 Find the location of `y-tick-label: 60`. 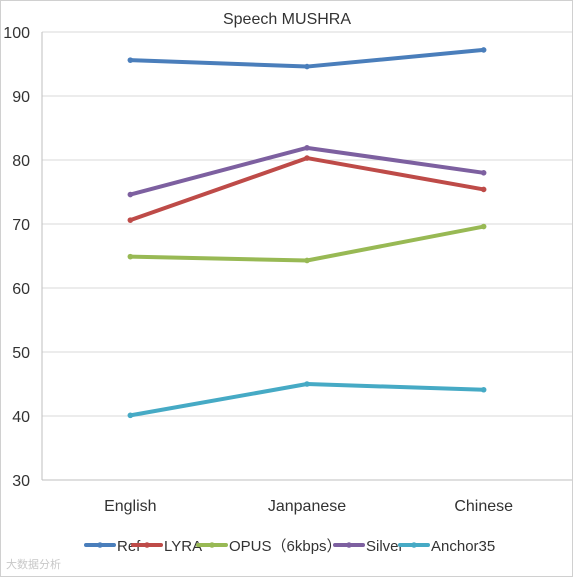

y-tick-label: 60 is located at coordinates (21, 289).